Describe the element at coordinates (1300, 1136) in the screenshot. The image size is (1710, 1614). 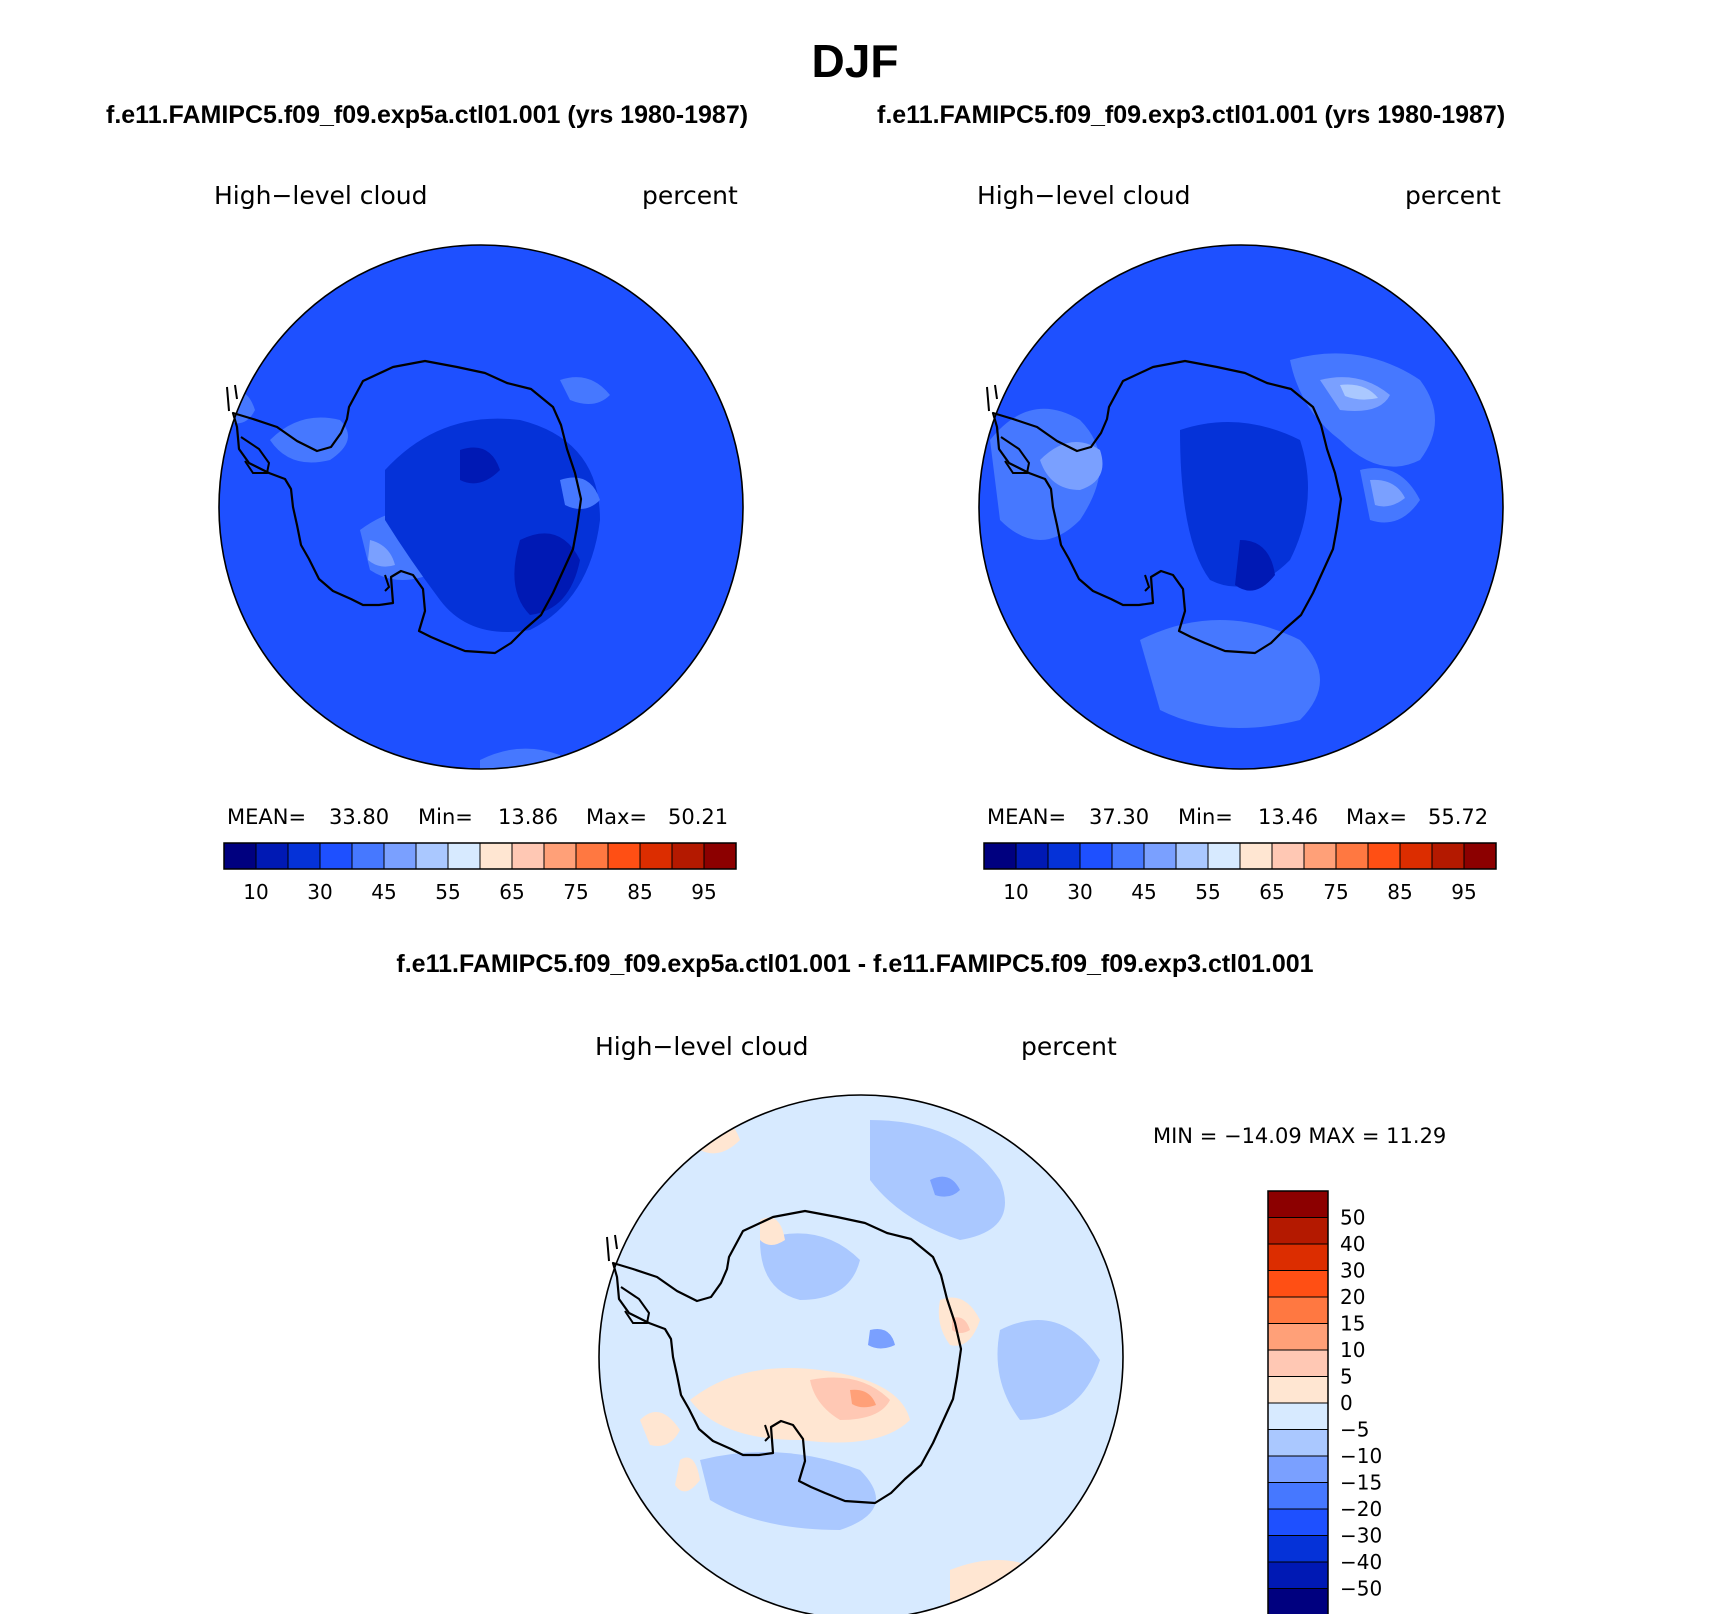
I see `difference-minmax-label: MIN = −14.09 MAX = 11.29` at that location.